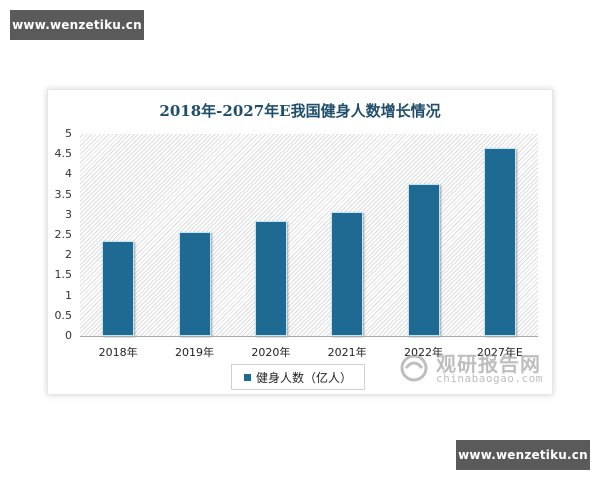 This screenshot has width=600, height=480. Describe the element at coordinates (271, 352) in the screenshot. I see `x-tick-label: 2020年` at that location.